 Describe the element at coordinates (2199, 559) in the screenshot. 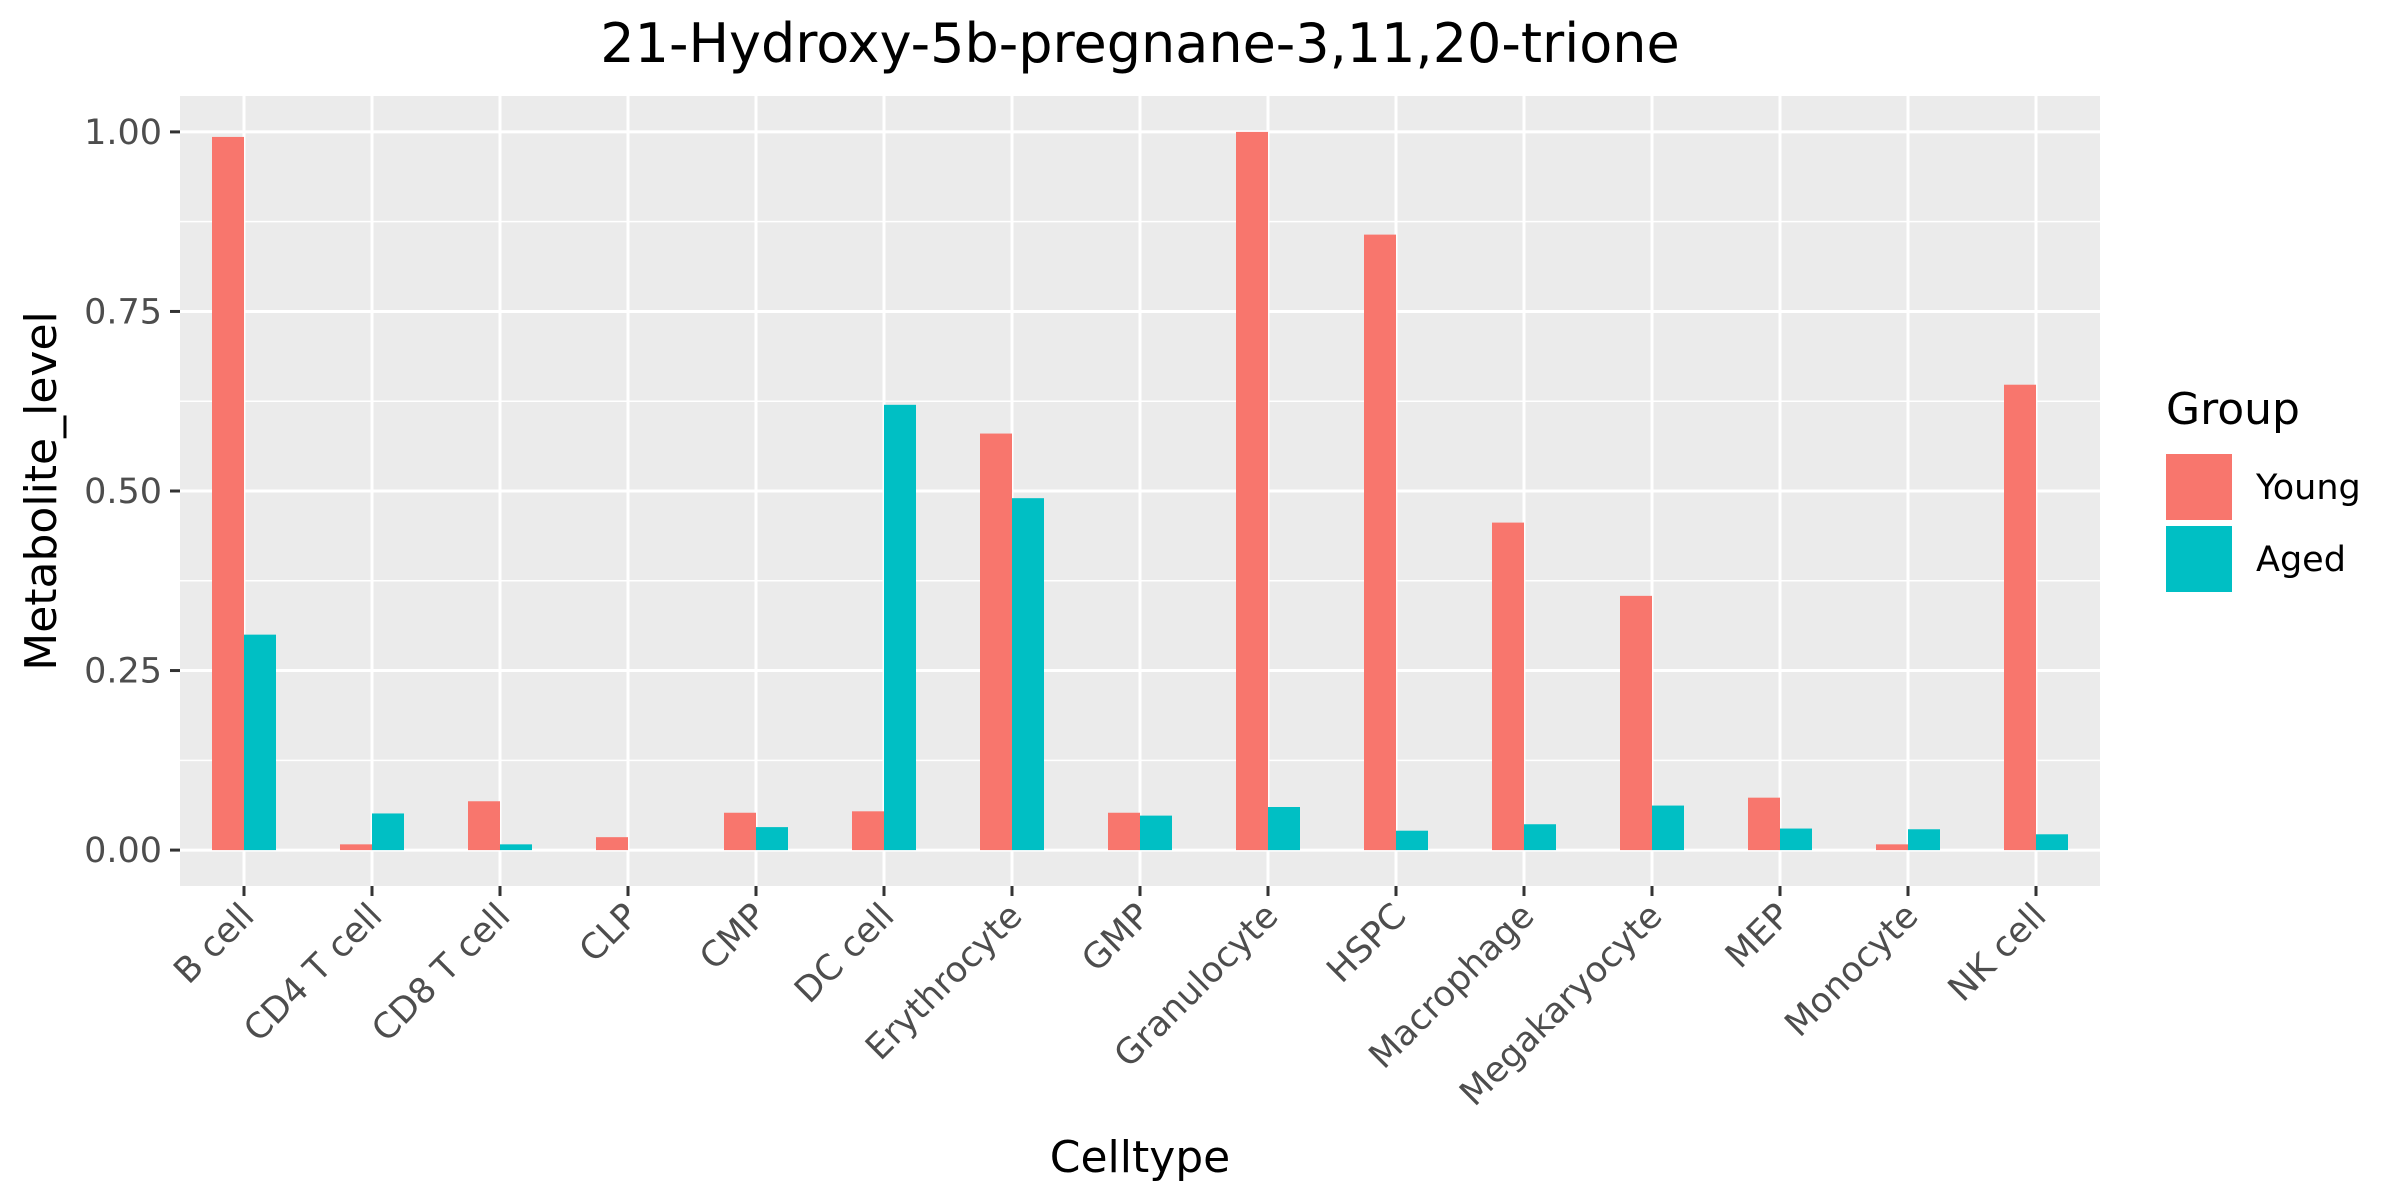

I see `legend-key-aged` at that location.